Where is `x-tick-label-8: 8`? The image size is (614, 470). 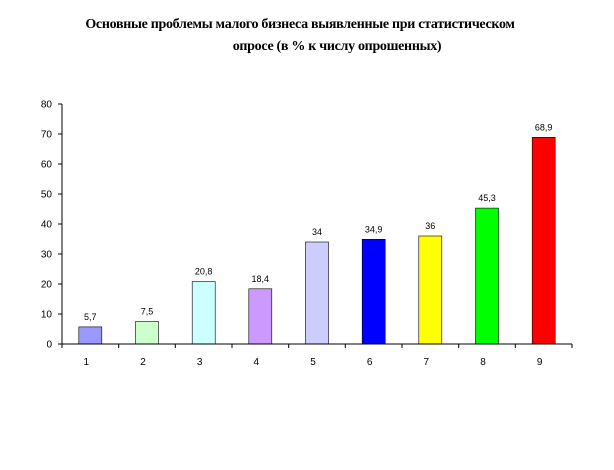 x-tick-label-8: 8 is located at coordinates (483, 362).